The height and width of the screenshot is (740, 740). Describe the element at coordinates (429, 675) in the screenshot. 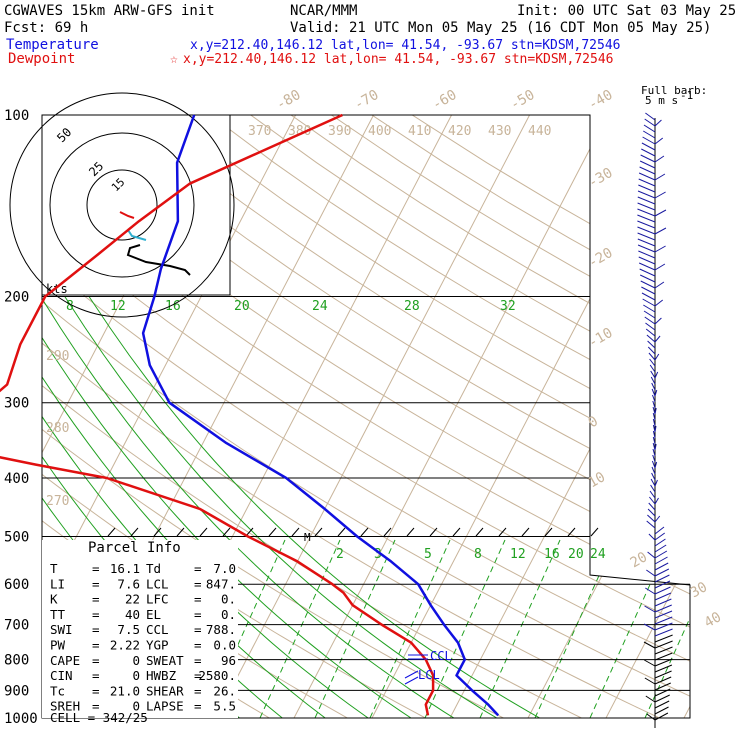

I see `lcl-label: LCL` at that location.